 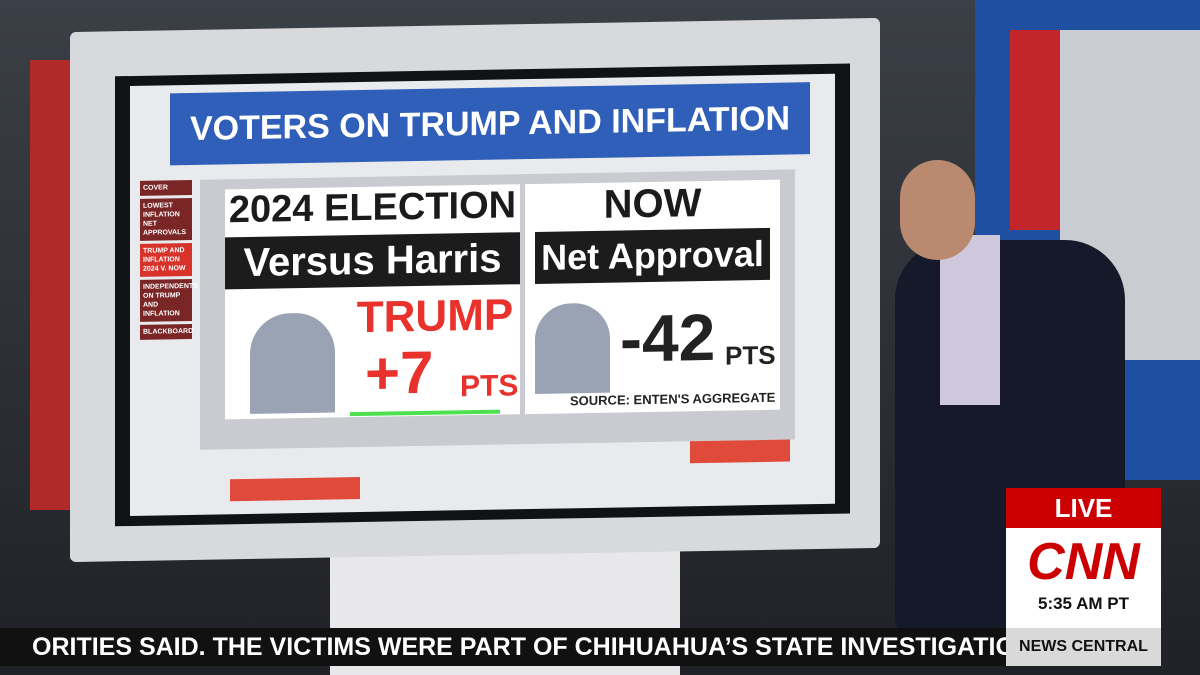 What do you see at coordinates (489, 386) in the screenshot?
I see `left-unit: PTS` at bounding box center [489, 386].